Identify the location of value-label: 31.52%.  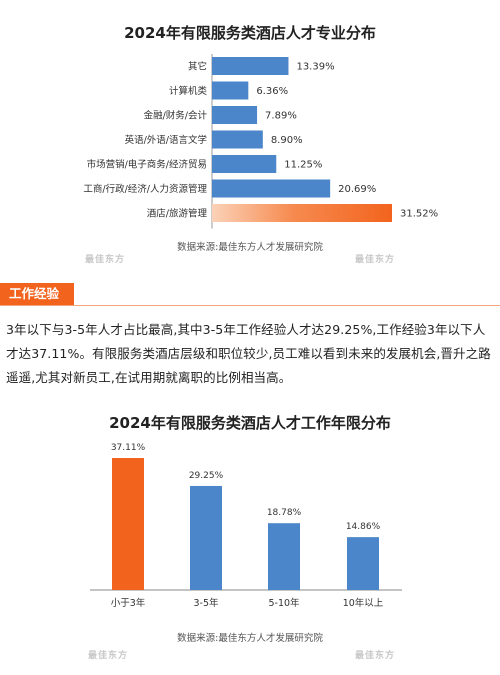
(419, 214).